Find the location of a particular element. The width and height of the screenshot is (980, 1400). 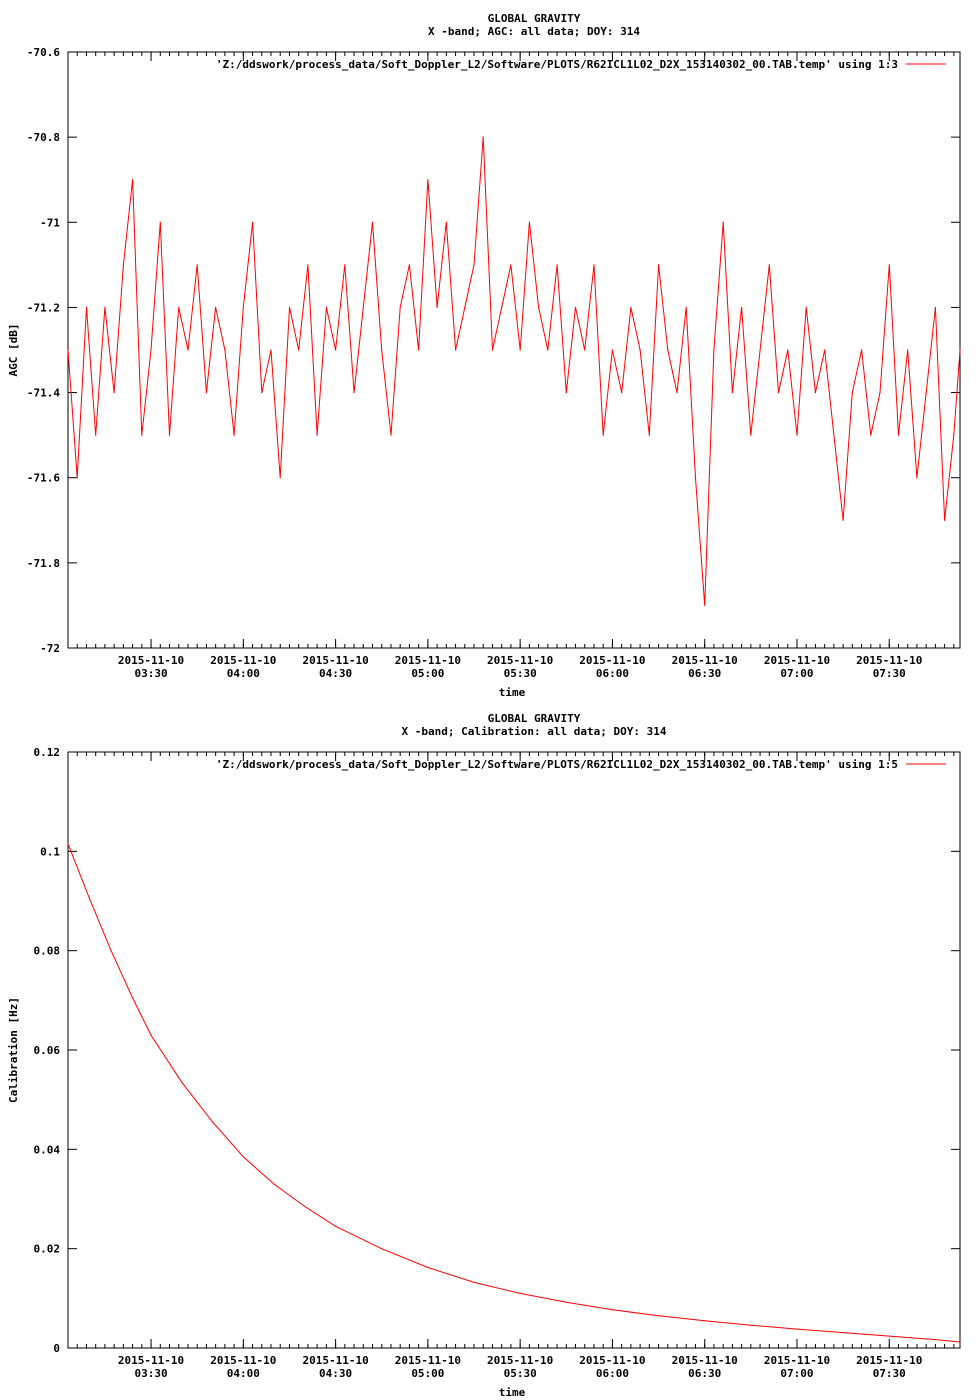

y-tick-label: 0.08 is located at coordinates (47, 951).